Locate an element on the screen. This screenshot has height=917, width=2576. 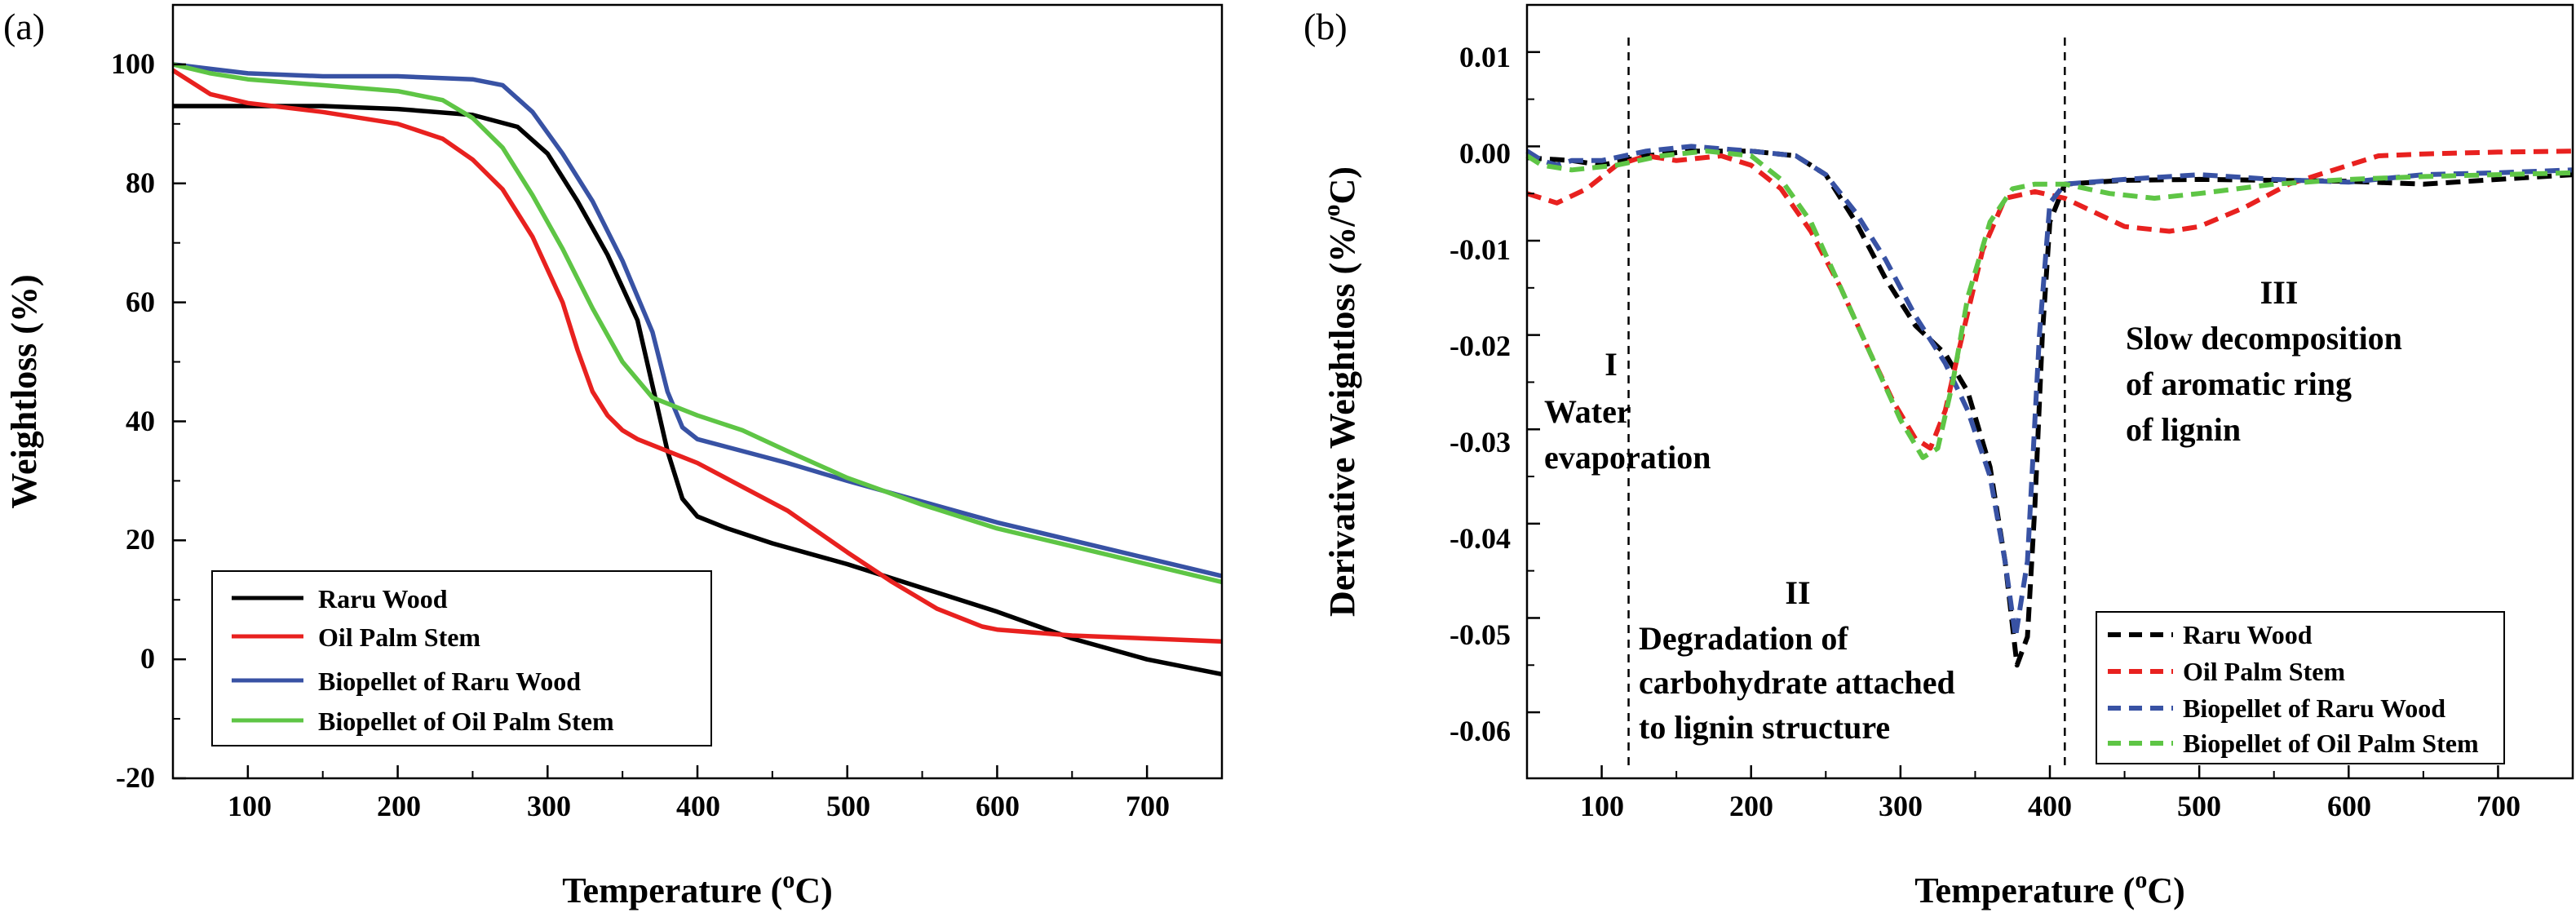
panel-a-x-tick-labels: 100 200 300 400 500 600 700 is located at coordinates (699, 806).